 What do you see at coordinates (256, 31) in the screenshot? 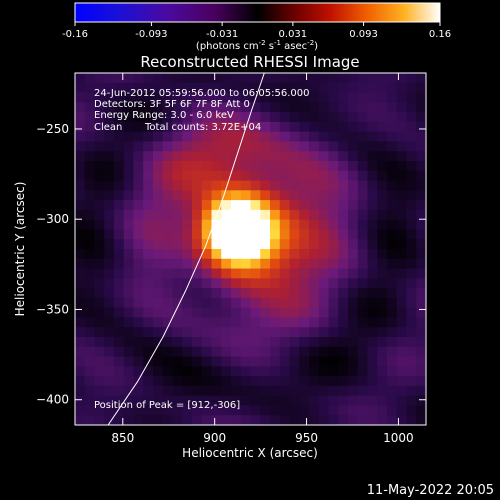
I see `colorbar-ticks: -0.16 -0.093 -0.031 0.031 0.093 0.16` at bounding box center [256, 31].